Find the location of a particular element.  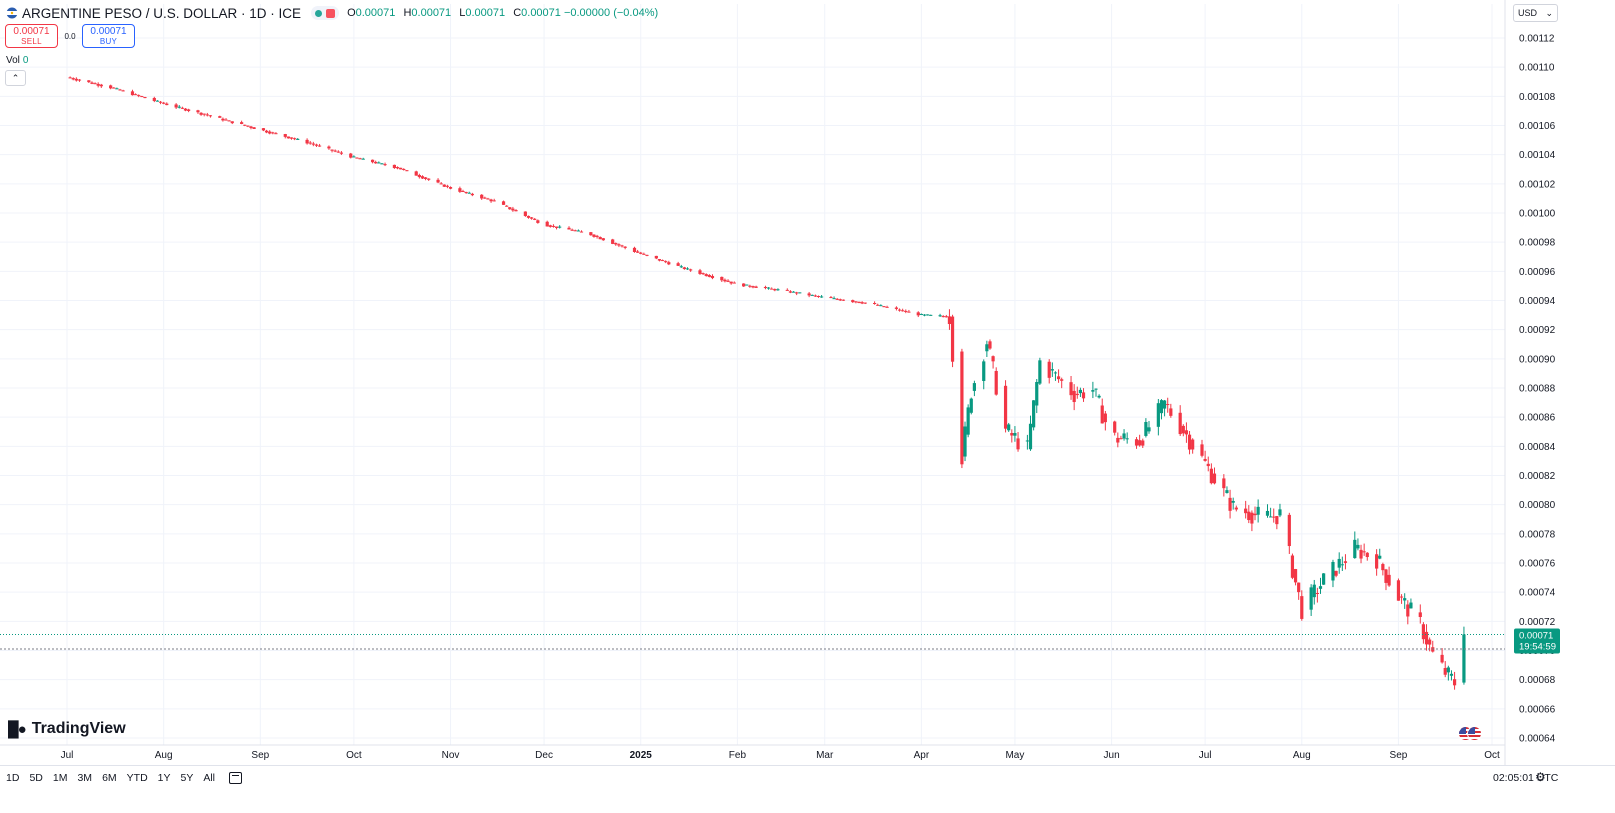

symbol-title: ARGENTINE PESO / U.S. DOLLAR · 1D · ICE is located at coordinates (162, 13).